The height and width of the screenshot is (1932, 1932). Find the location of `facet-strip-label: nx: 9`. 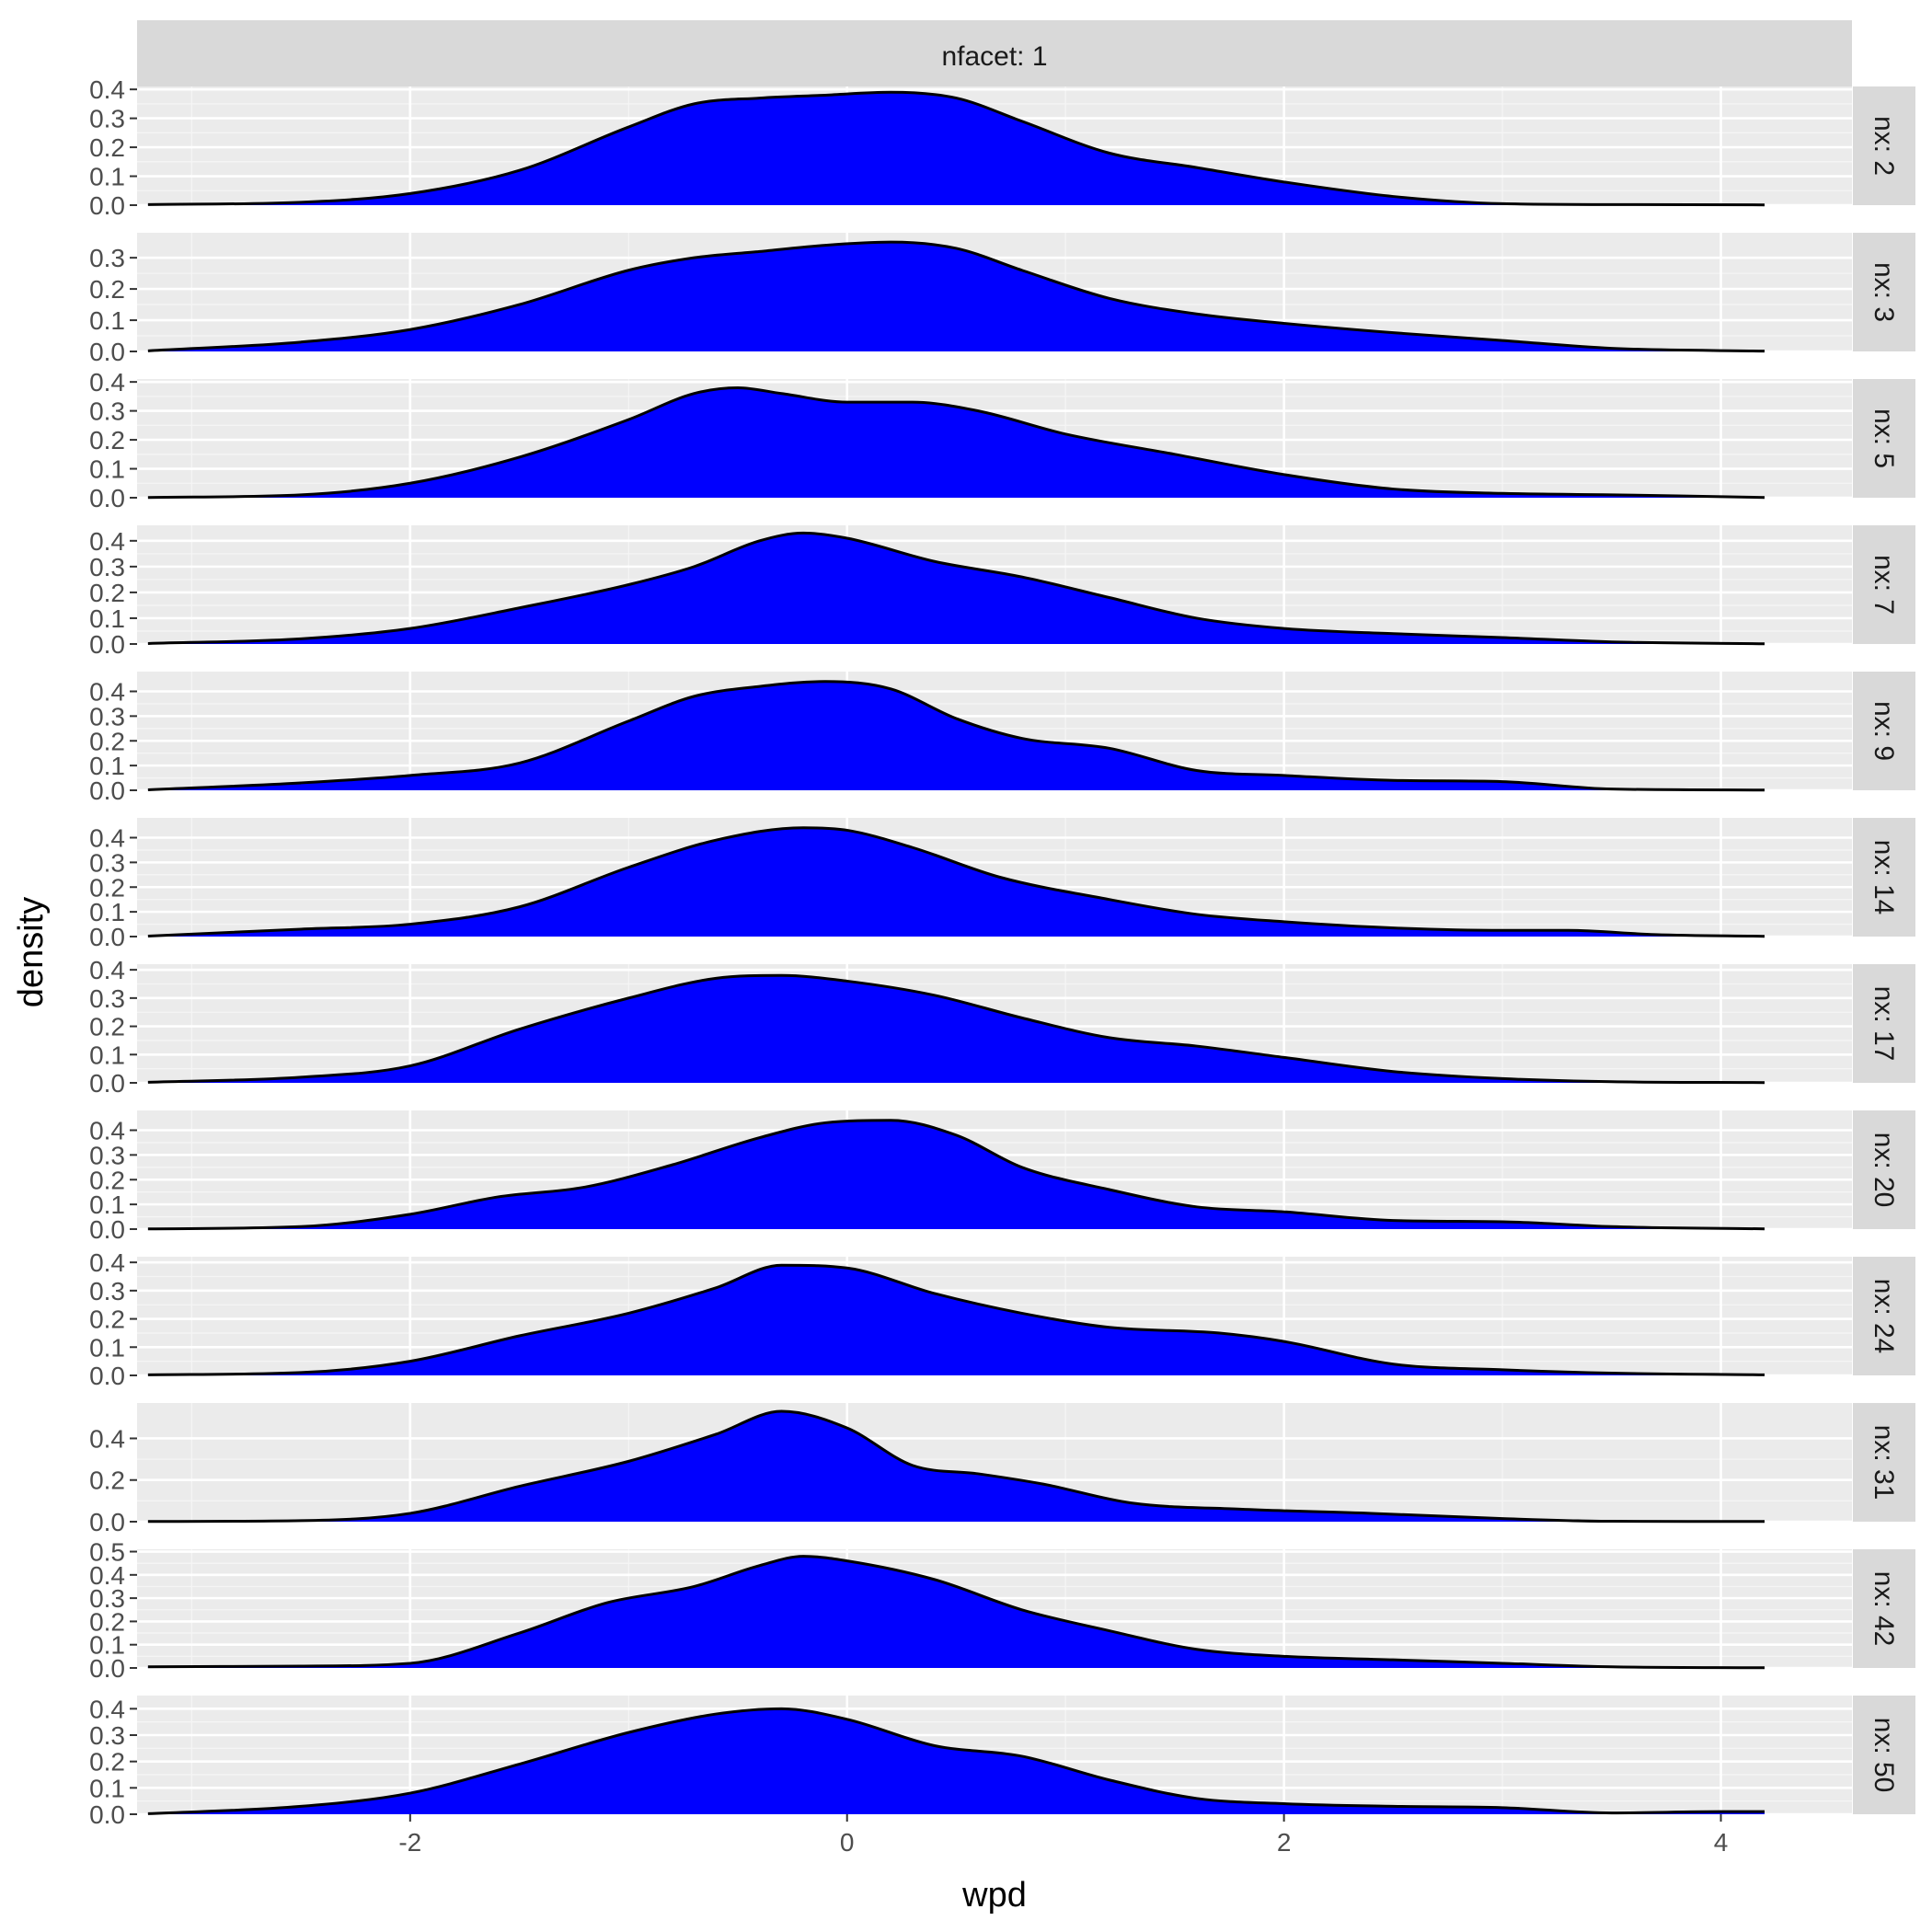

facet-strip-label: nx: 9 is located at coordinates (1884, 731).